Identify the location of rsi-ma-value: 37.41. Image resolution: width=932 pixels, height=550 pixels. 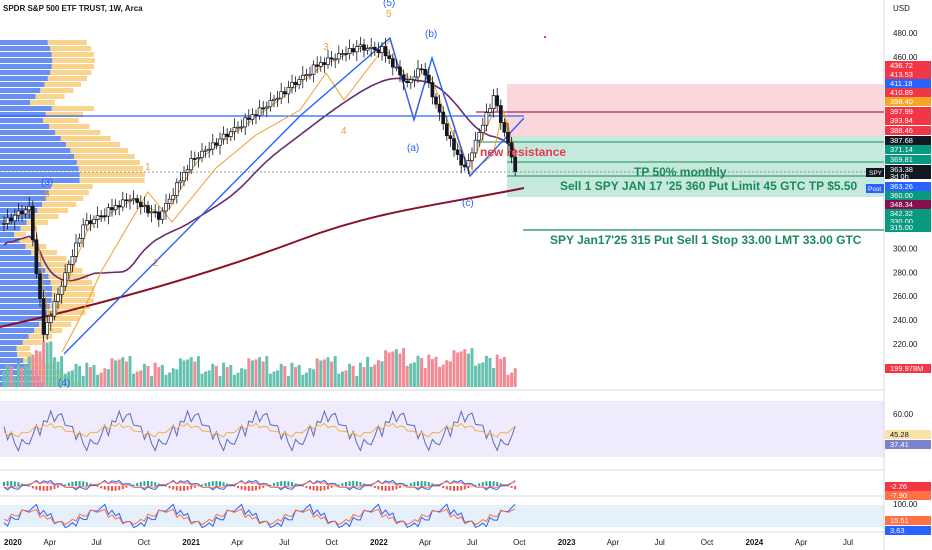
(899, 444).